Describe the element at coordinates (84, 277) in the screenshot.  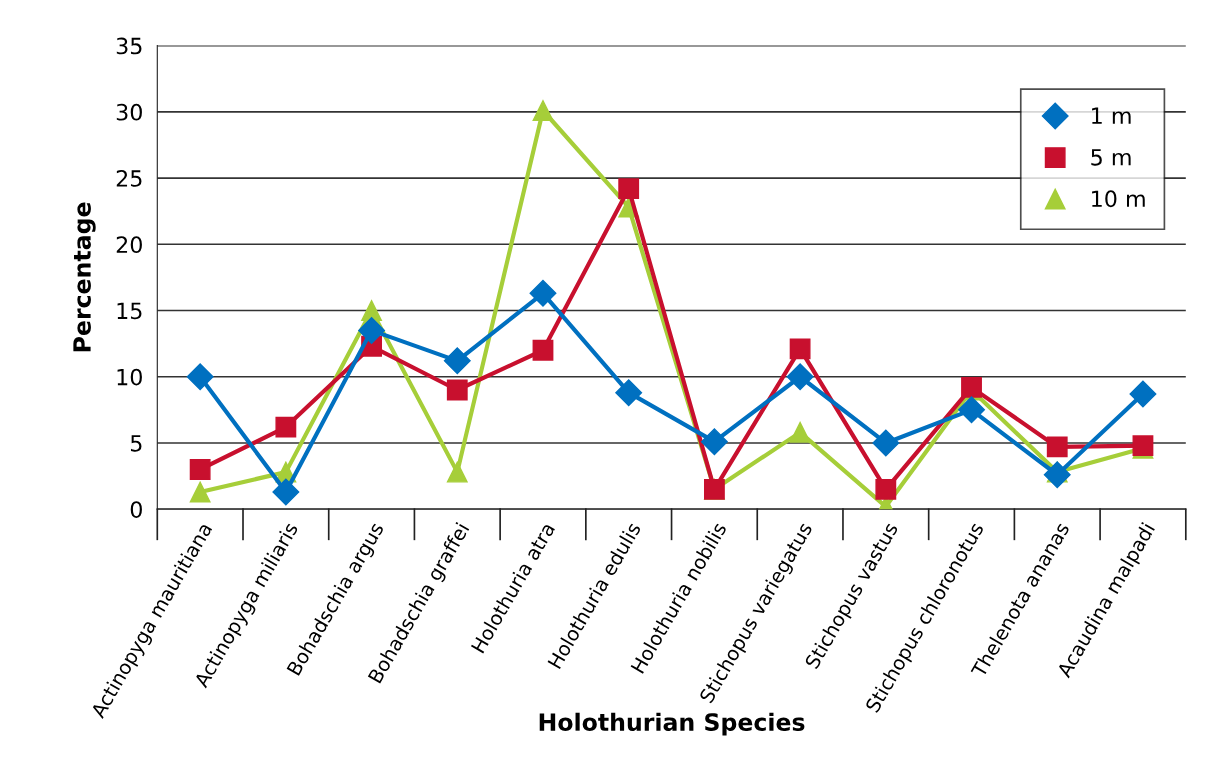
I see `y-axis-title: Percentage` at that location.